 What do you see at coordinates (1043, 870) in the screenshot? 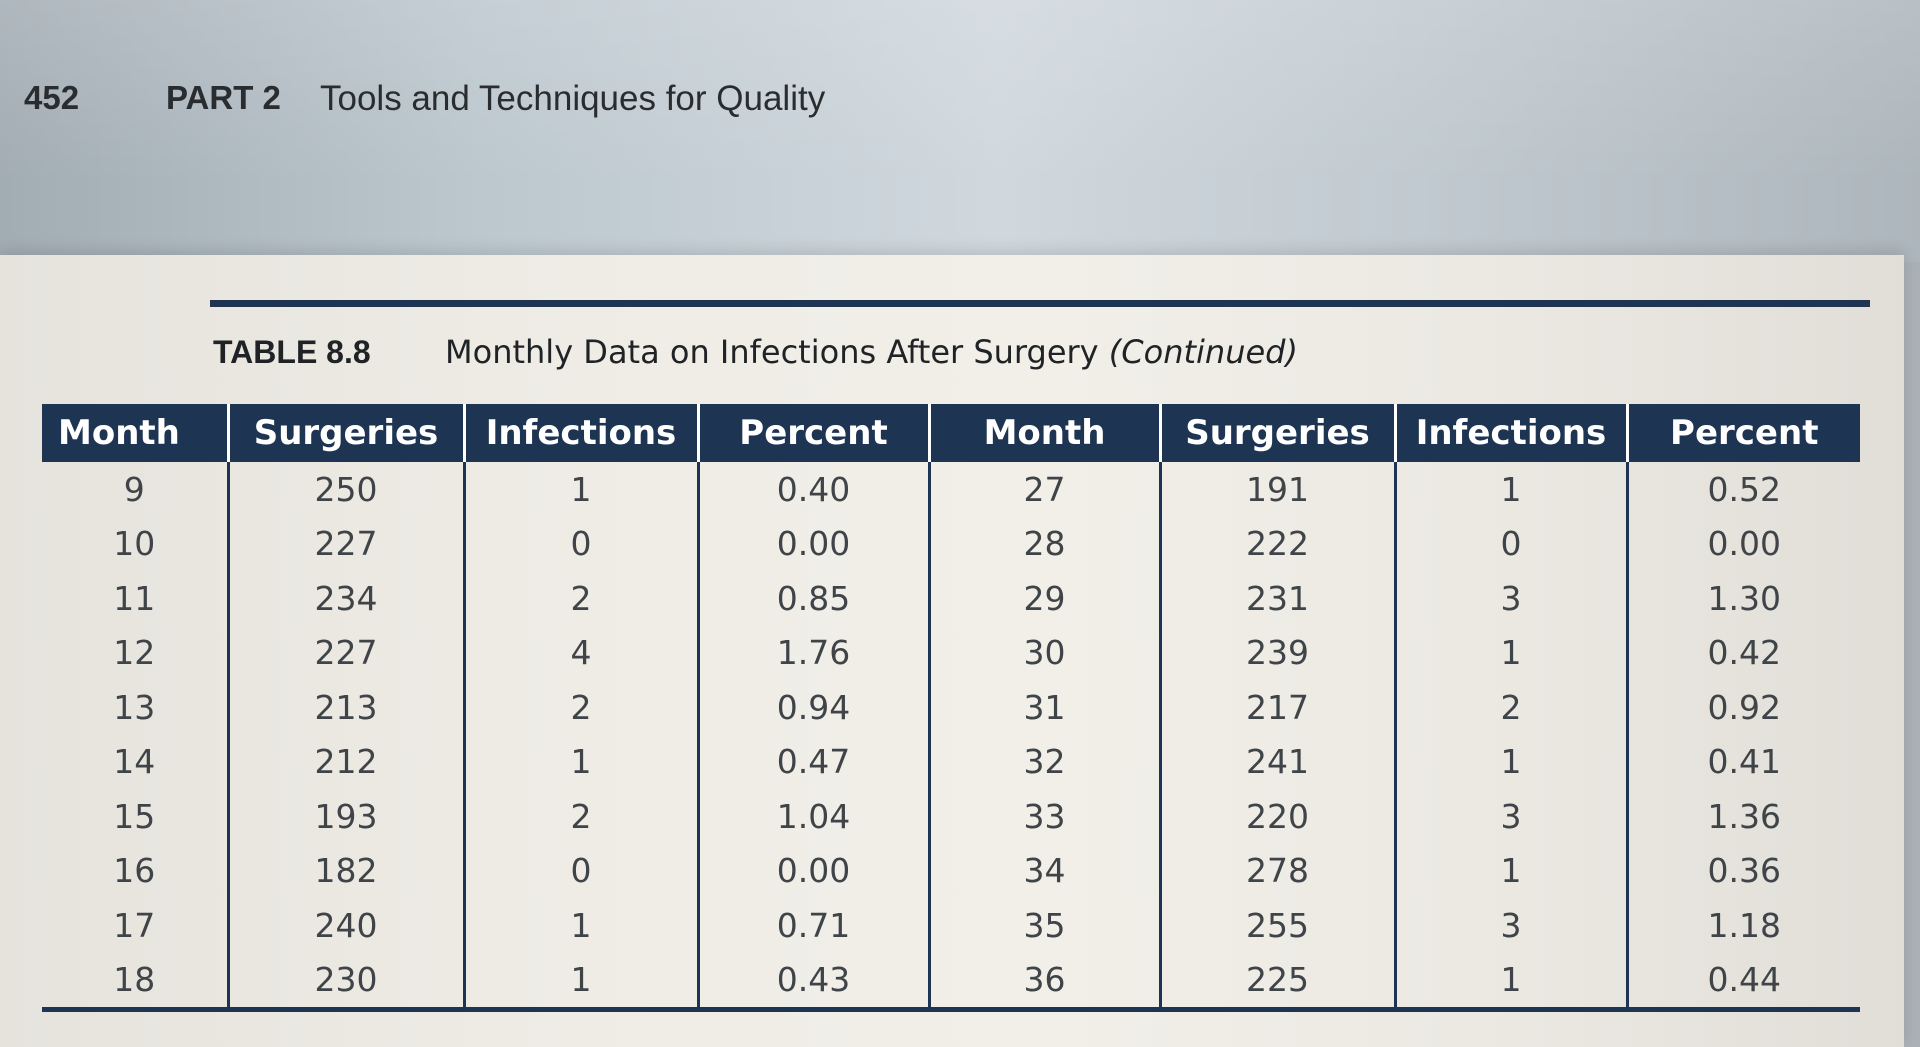
I see `table-cell: 34` at bounding box center [1043, 870].